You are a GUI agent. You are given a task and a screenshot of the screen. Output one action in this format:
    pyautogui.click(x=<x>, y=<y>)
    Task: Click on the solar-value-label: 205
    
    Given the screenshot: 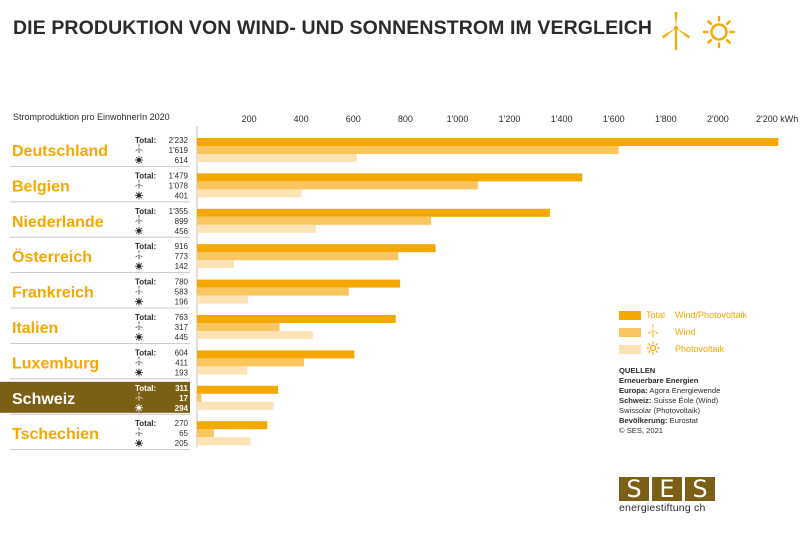 What is the action you would take?
    pyautogui.click(x=182, y=443)
    